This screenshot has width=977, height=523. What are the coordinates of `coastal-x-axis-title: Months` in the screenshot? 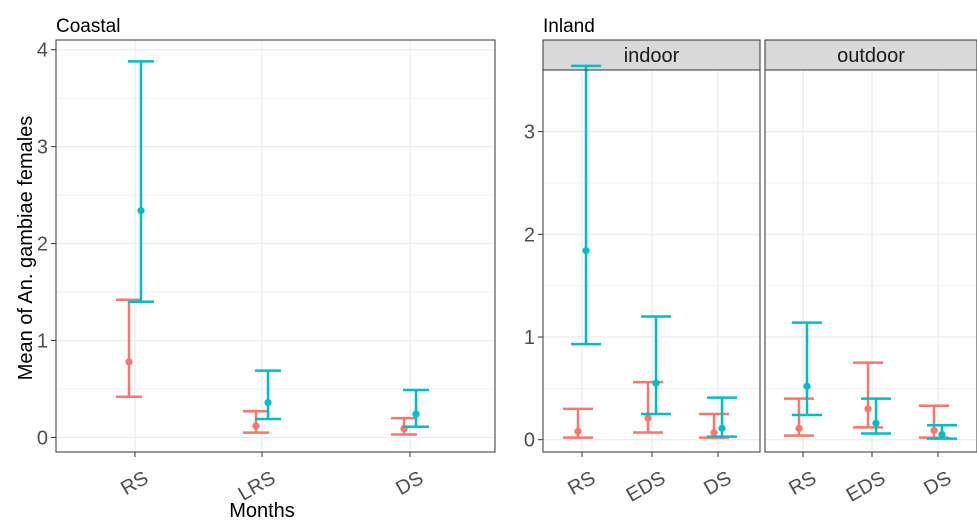 It's located at (262, 511).